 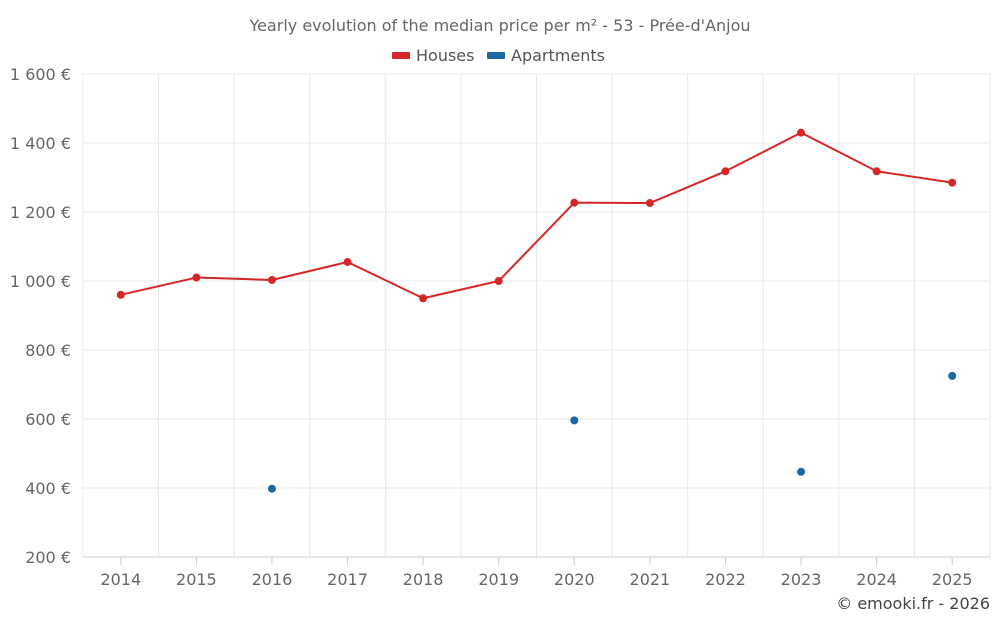 I want to click on credit-text: © emooki.fr - 2026, so click(x=913, y=603).